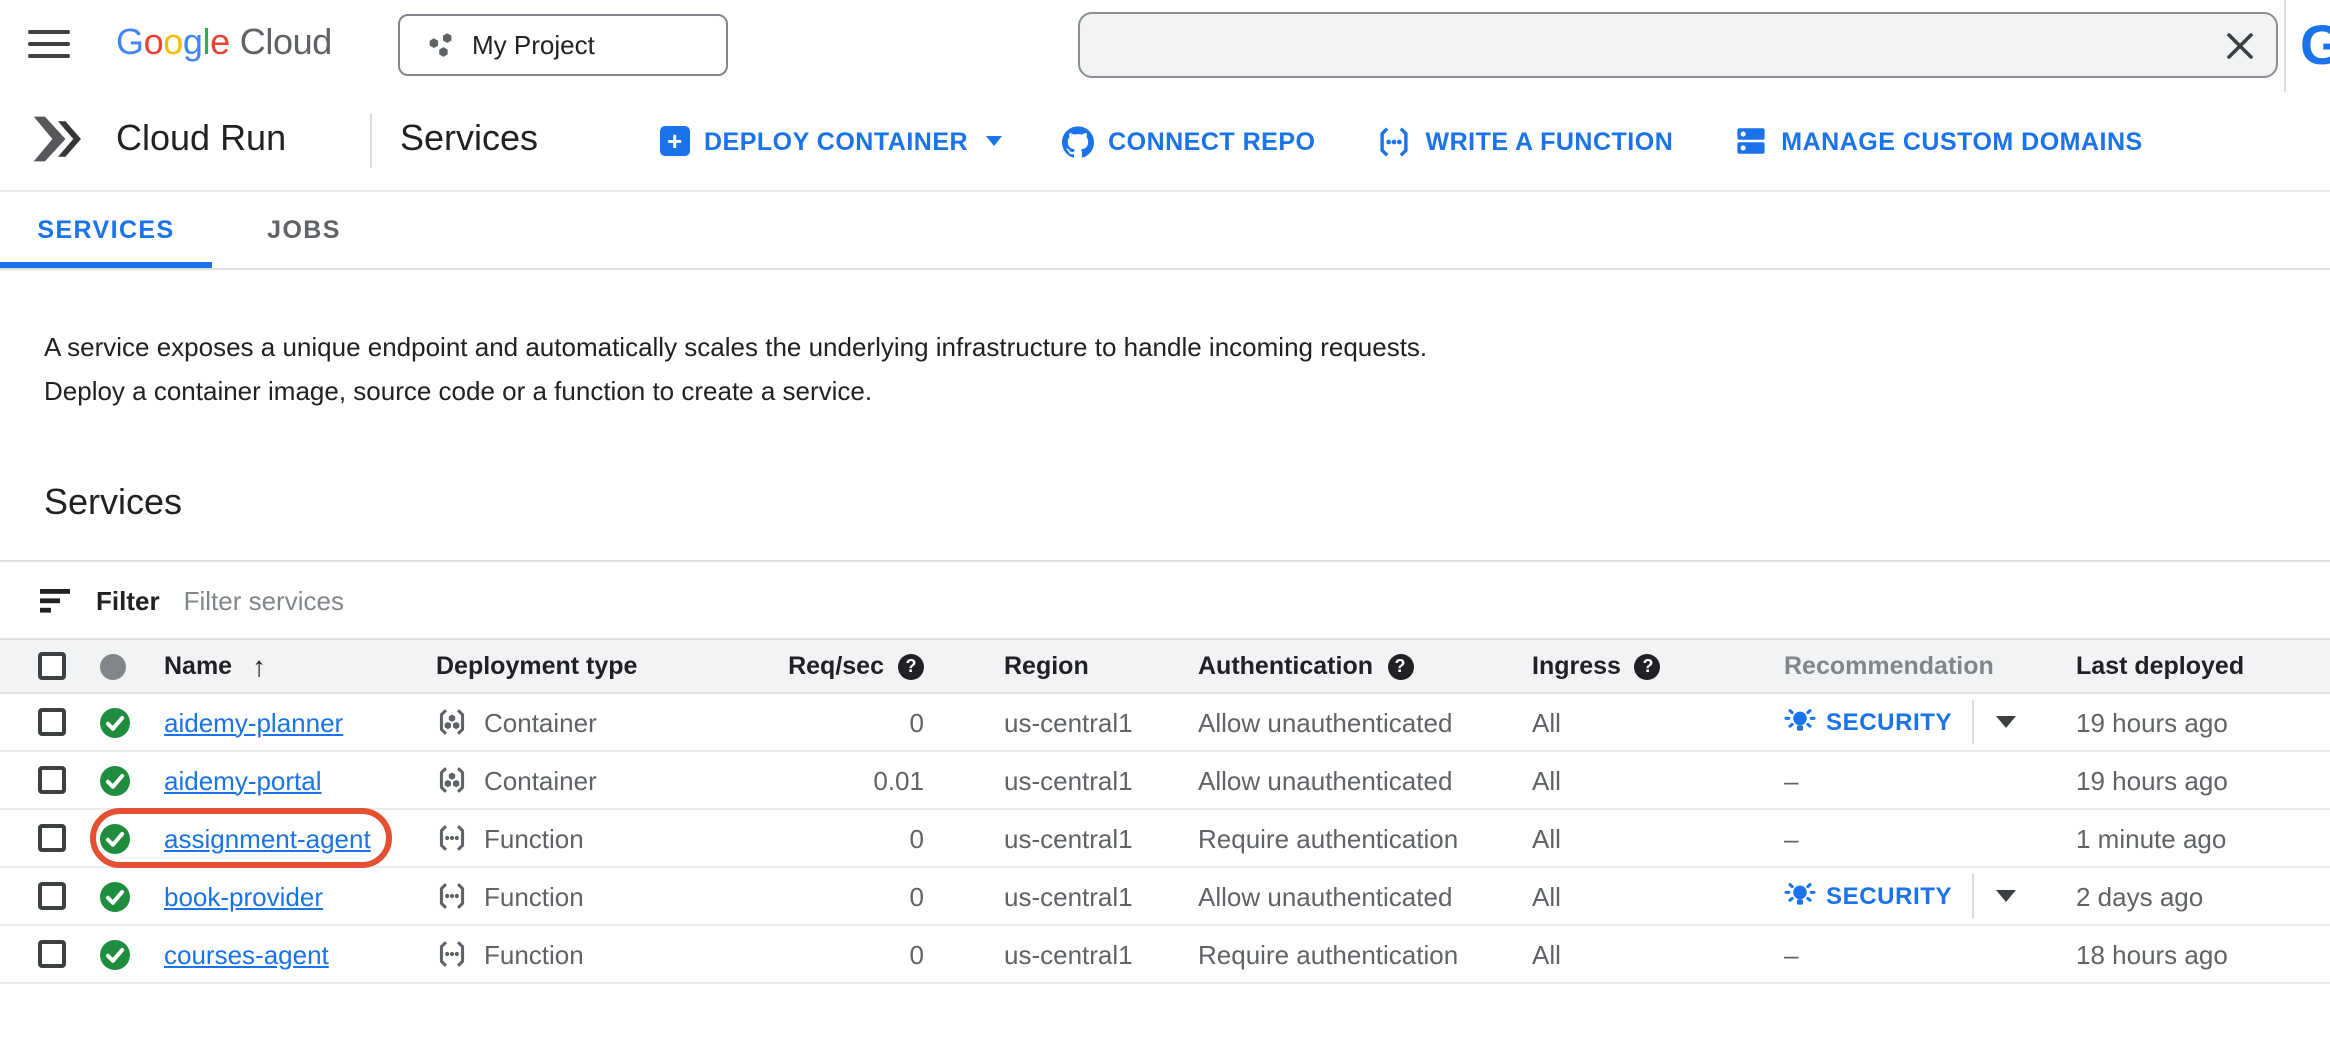  Describe the element at coordinates (1644, 47) in the screenshot. I see `search-input` at that location.